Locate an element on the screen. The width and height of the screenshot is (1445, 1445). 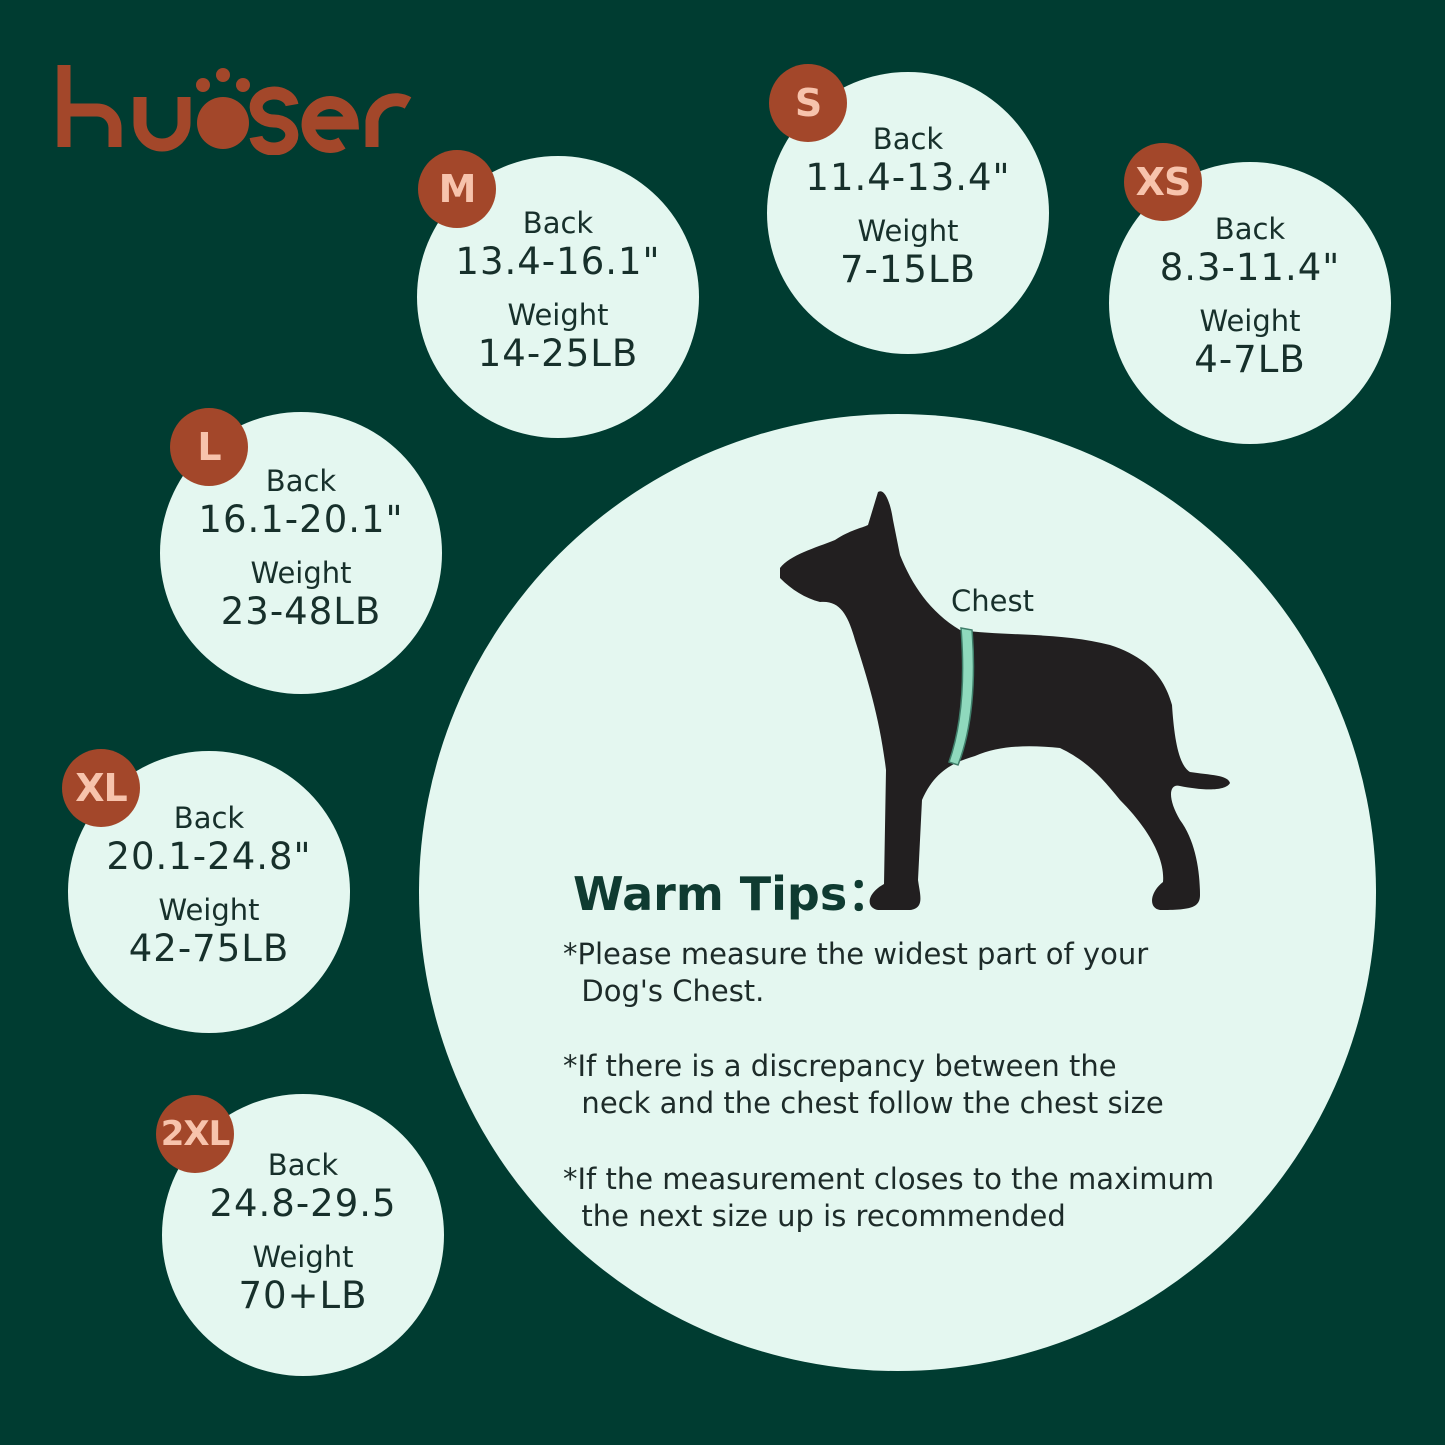
weight-value: 23-48LB is located at coordinates (301, 611).